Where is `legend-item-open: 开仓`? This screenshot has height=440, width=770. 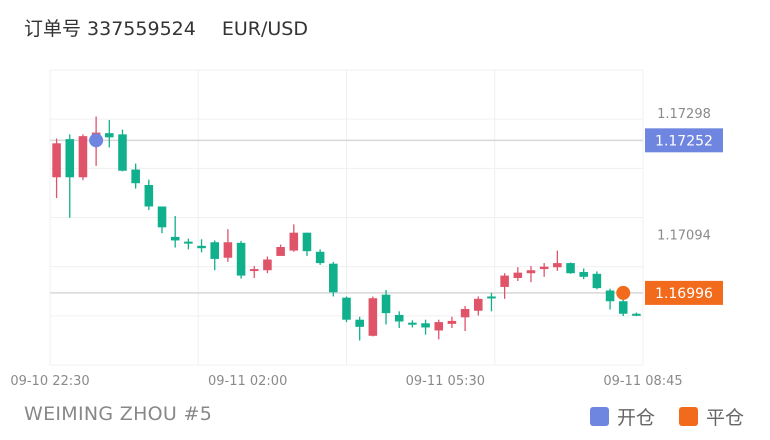
legend-item-open: 开仓 is located at coordinates (622, 416).